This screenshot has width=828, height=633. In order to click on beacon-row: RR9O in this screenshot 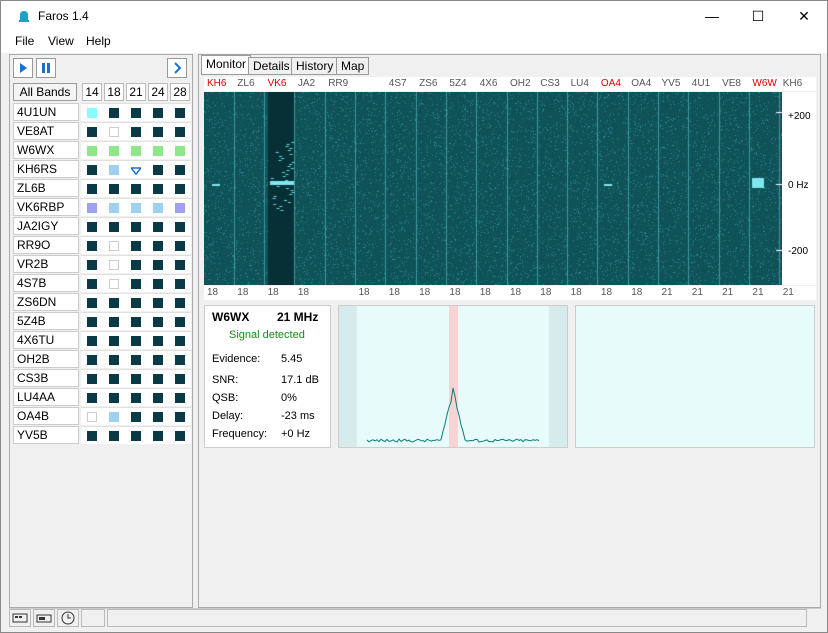, I will do `click(102, 245)`.